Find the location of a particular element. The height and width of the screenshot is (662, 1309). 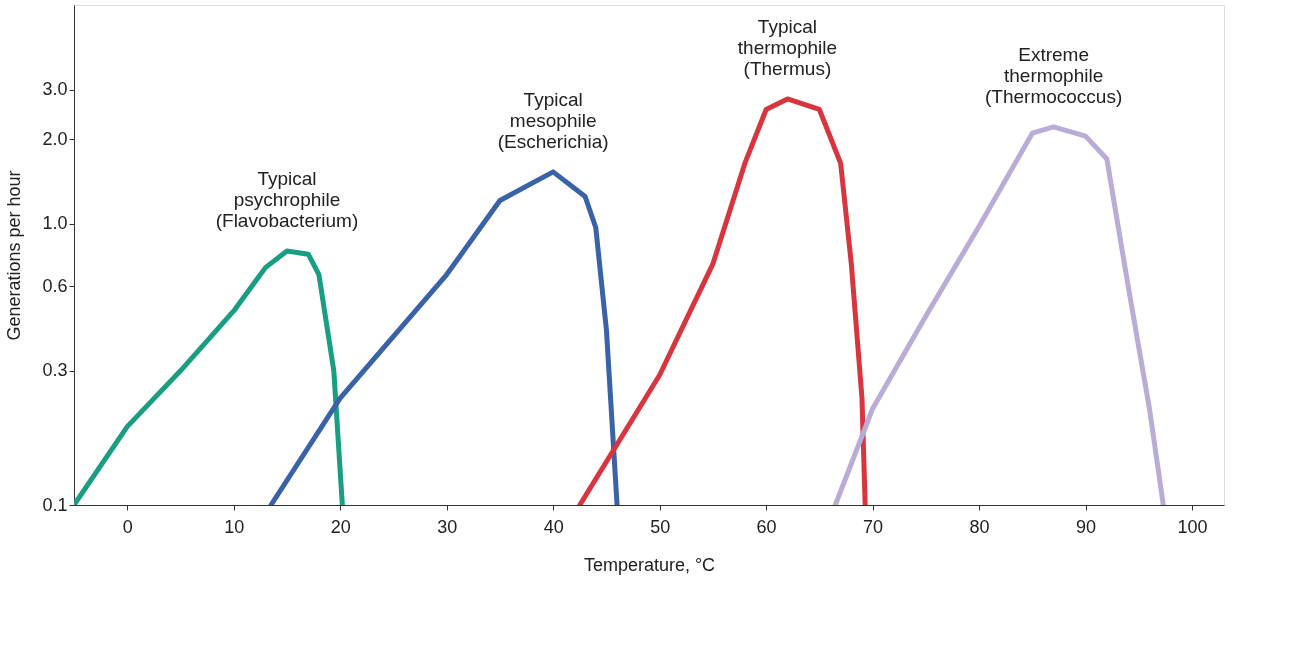

x-tick-label: 40 is located at coordinates (553, 526).